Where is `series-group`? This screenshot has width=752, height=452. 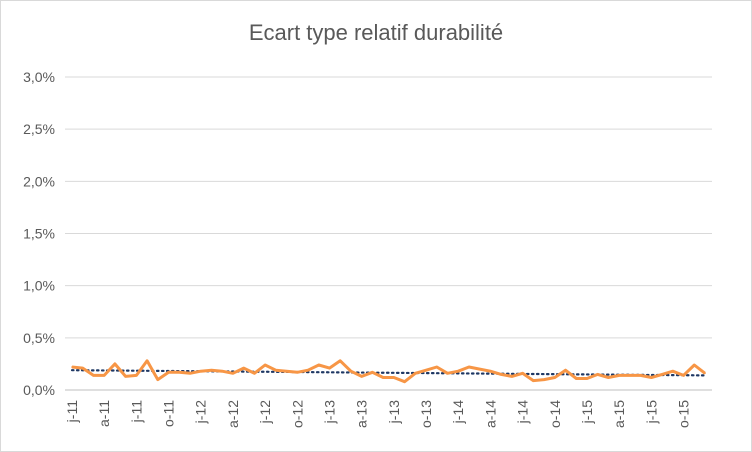 series-group is located at coordinates (388, 371).